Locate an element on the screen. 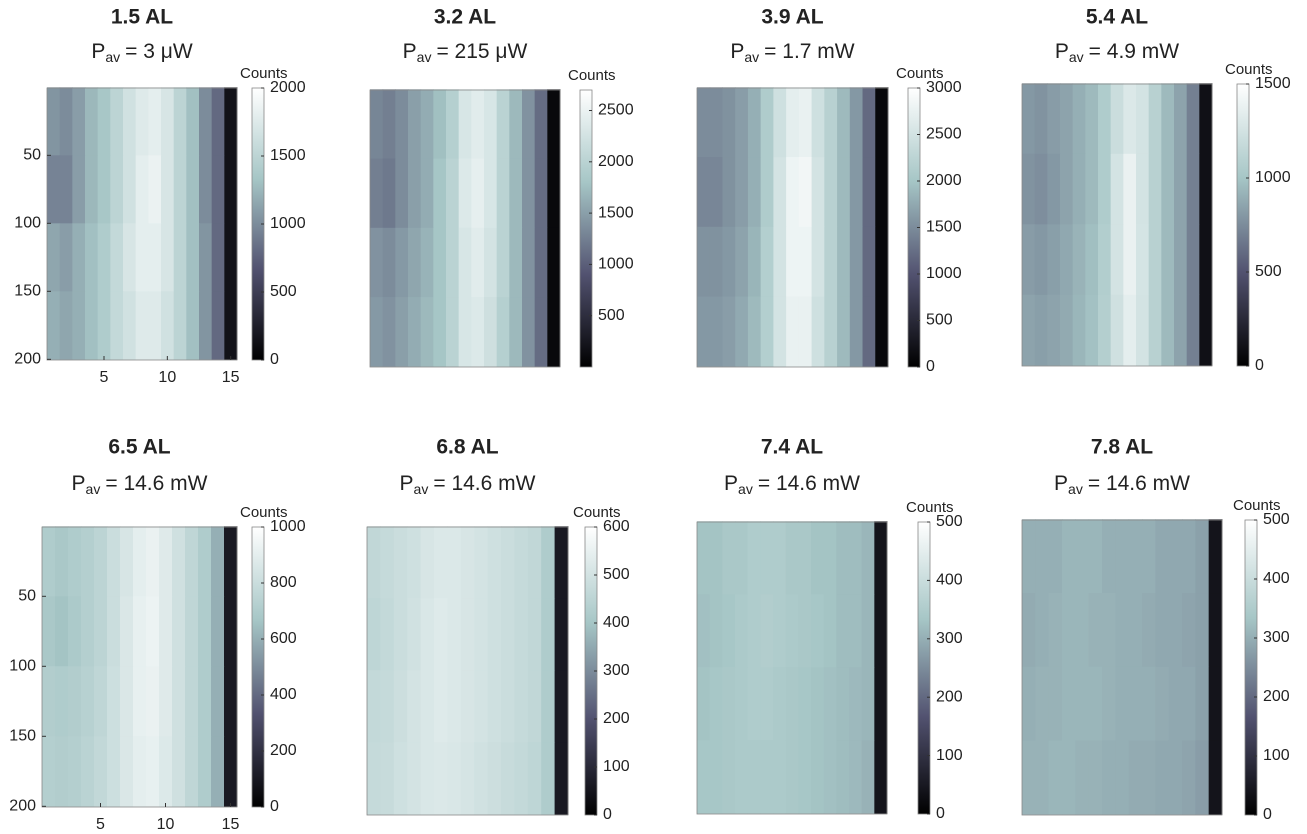 The image size is (1307, 834). x-tick-label: 5 is located at coordinates (100, 824).